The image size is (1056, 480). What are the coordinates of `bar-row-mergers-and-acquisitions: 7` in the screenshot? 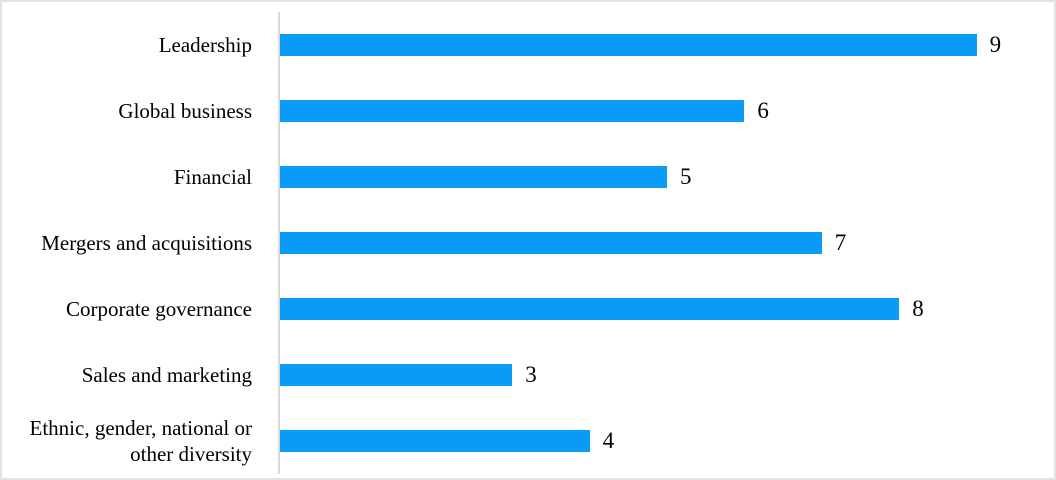 It's located at (667, 243).